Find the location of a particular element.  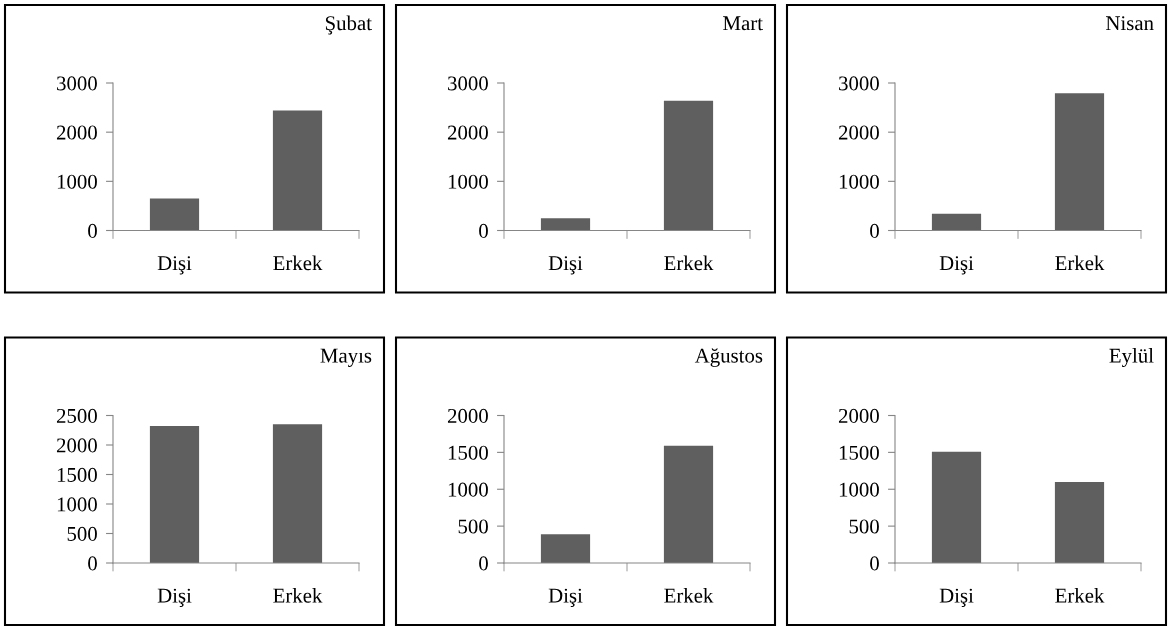

chart-title: Şubat is located at coordinates (348, 25).